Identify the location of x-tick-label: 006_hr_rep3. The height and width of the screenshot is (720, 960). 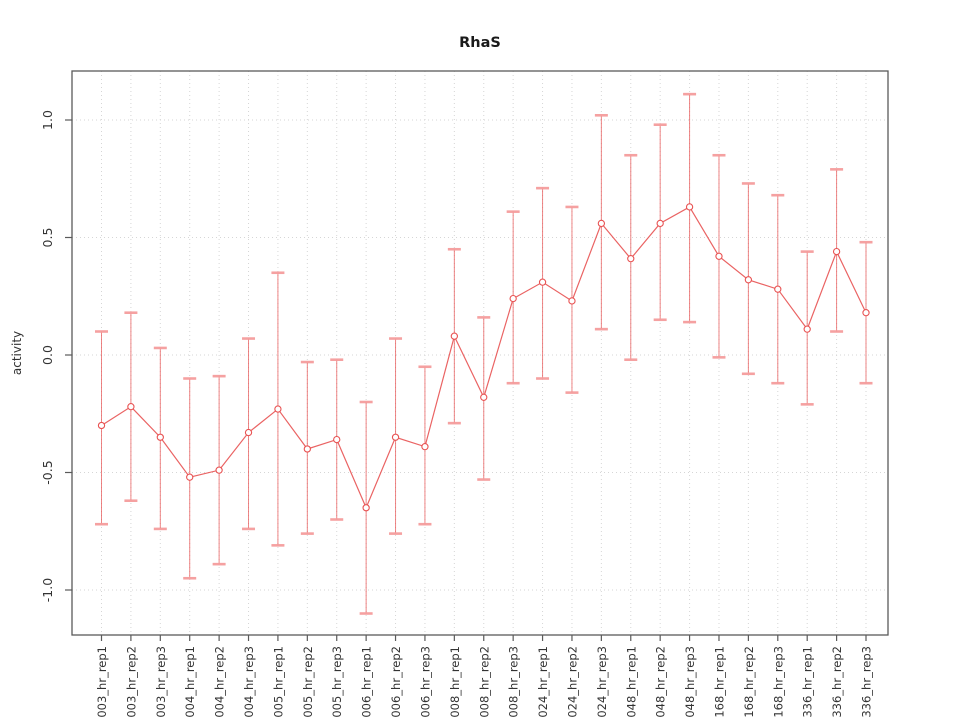
(425, 682).